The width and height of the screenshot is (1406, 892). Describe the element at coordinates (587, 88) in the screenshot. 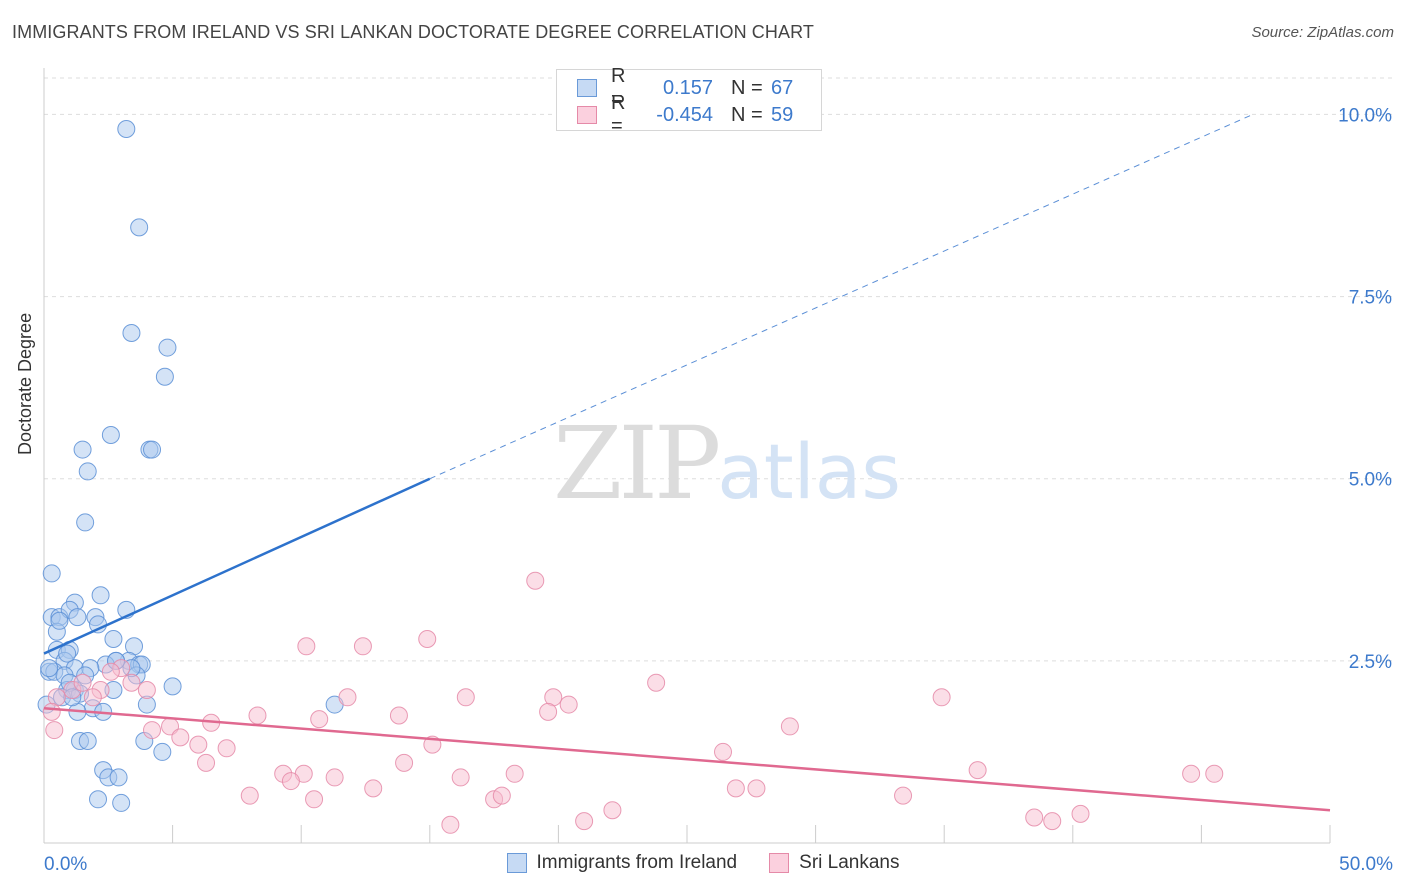

I see `legend-swatch-blue` at that location.